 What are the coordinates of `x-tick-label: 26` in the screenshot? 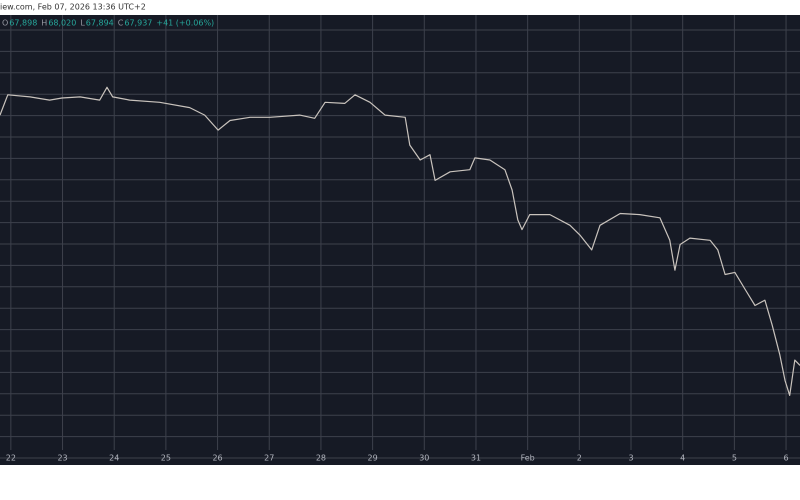 It's located at (217, 458).